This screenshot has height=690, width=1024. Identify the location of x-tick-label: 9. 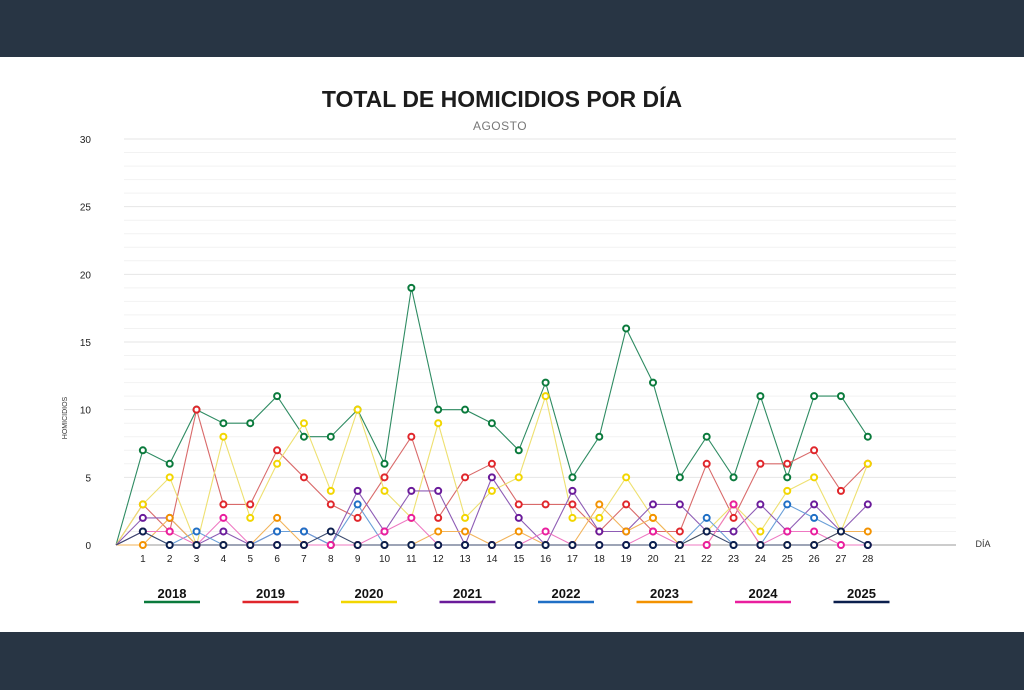
(358, 559).